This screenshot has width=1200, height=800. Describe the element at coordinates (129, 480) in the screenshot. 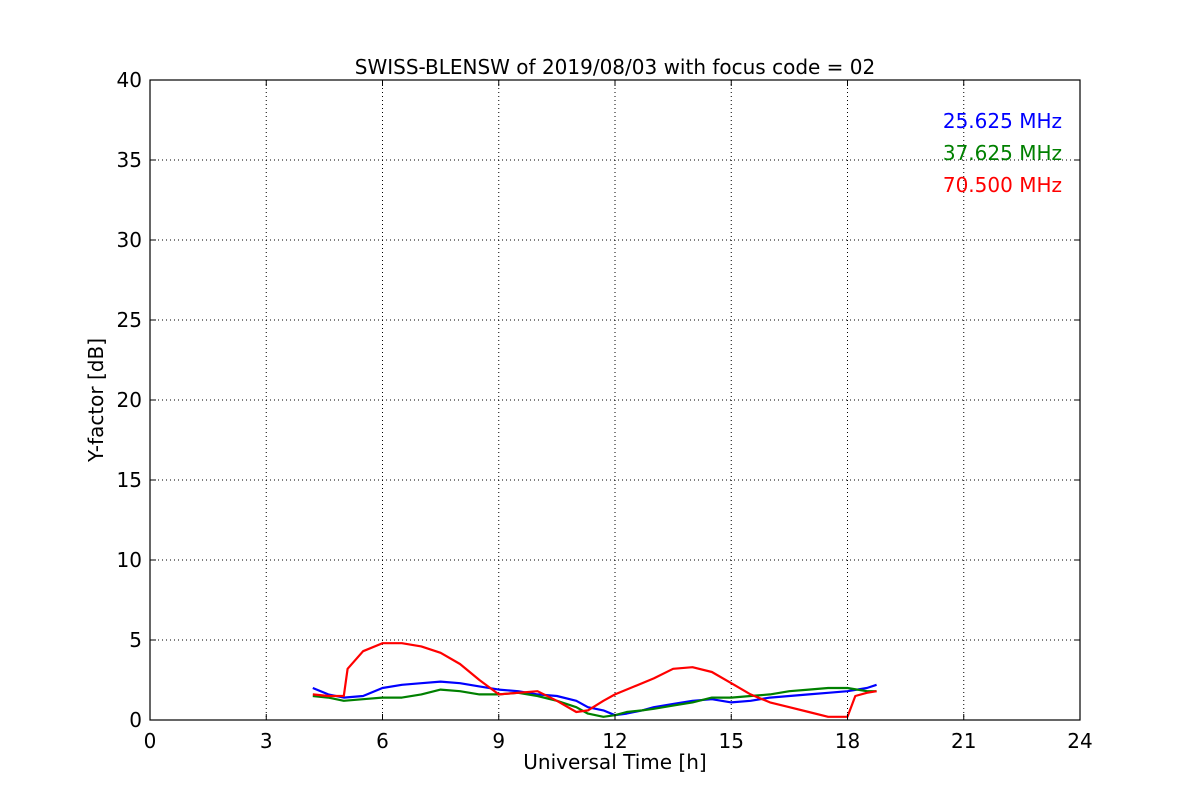

I see `y-tick-label: 15` at that location.